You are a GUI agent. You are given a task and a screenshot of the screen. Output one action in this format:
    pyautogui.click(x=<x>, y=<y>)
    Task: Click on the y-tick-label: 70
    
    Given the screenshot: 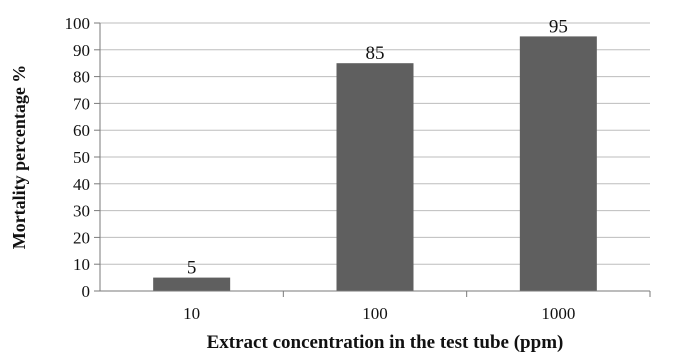 What is the action you would take?
    pyautogui.click(x=81, y=103)
    